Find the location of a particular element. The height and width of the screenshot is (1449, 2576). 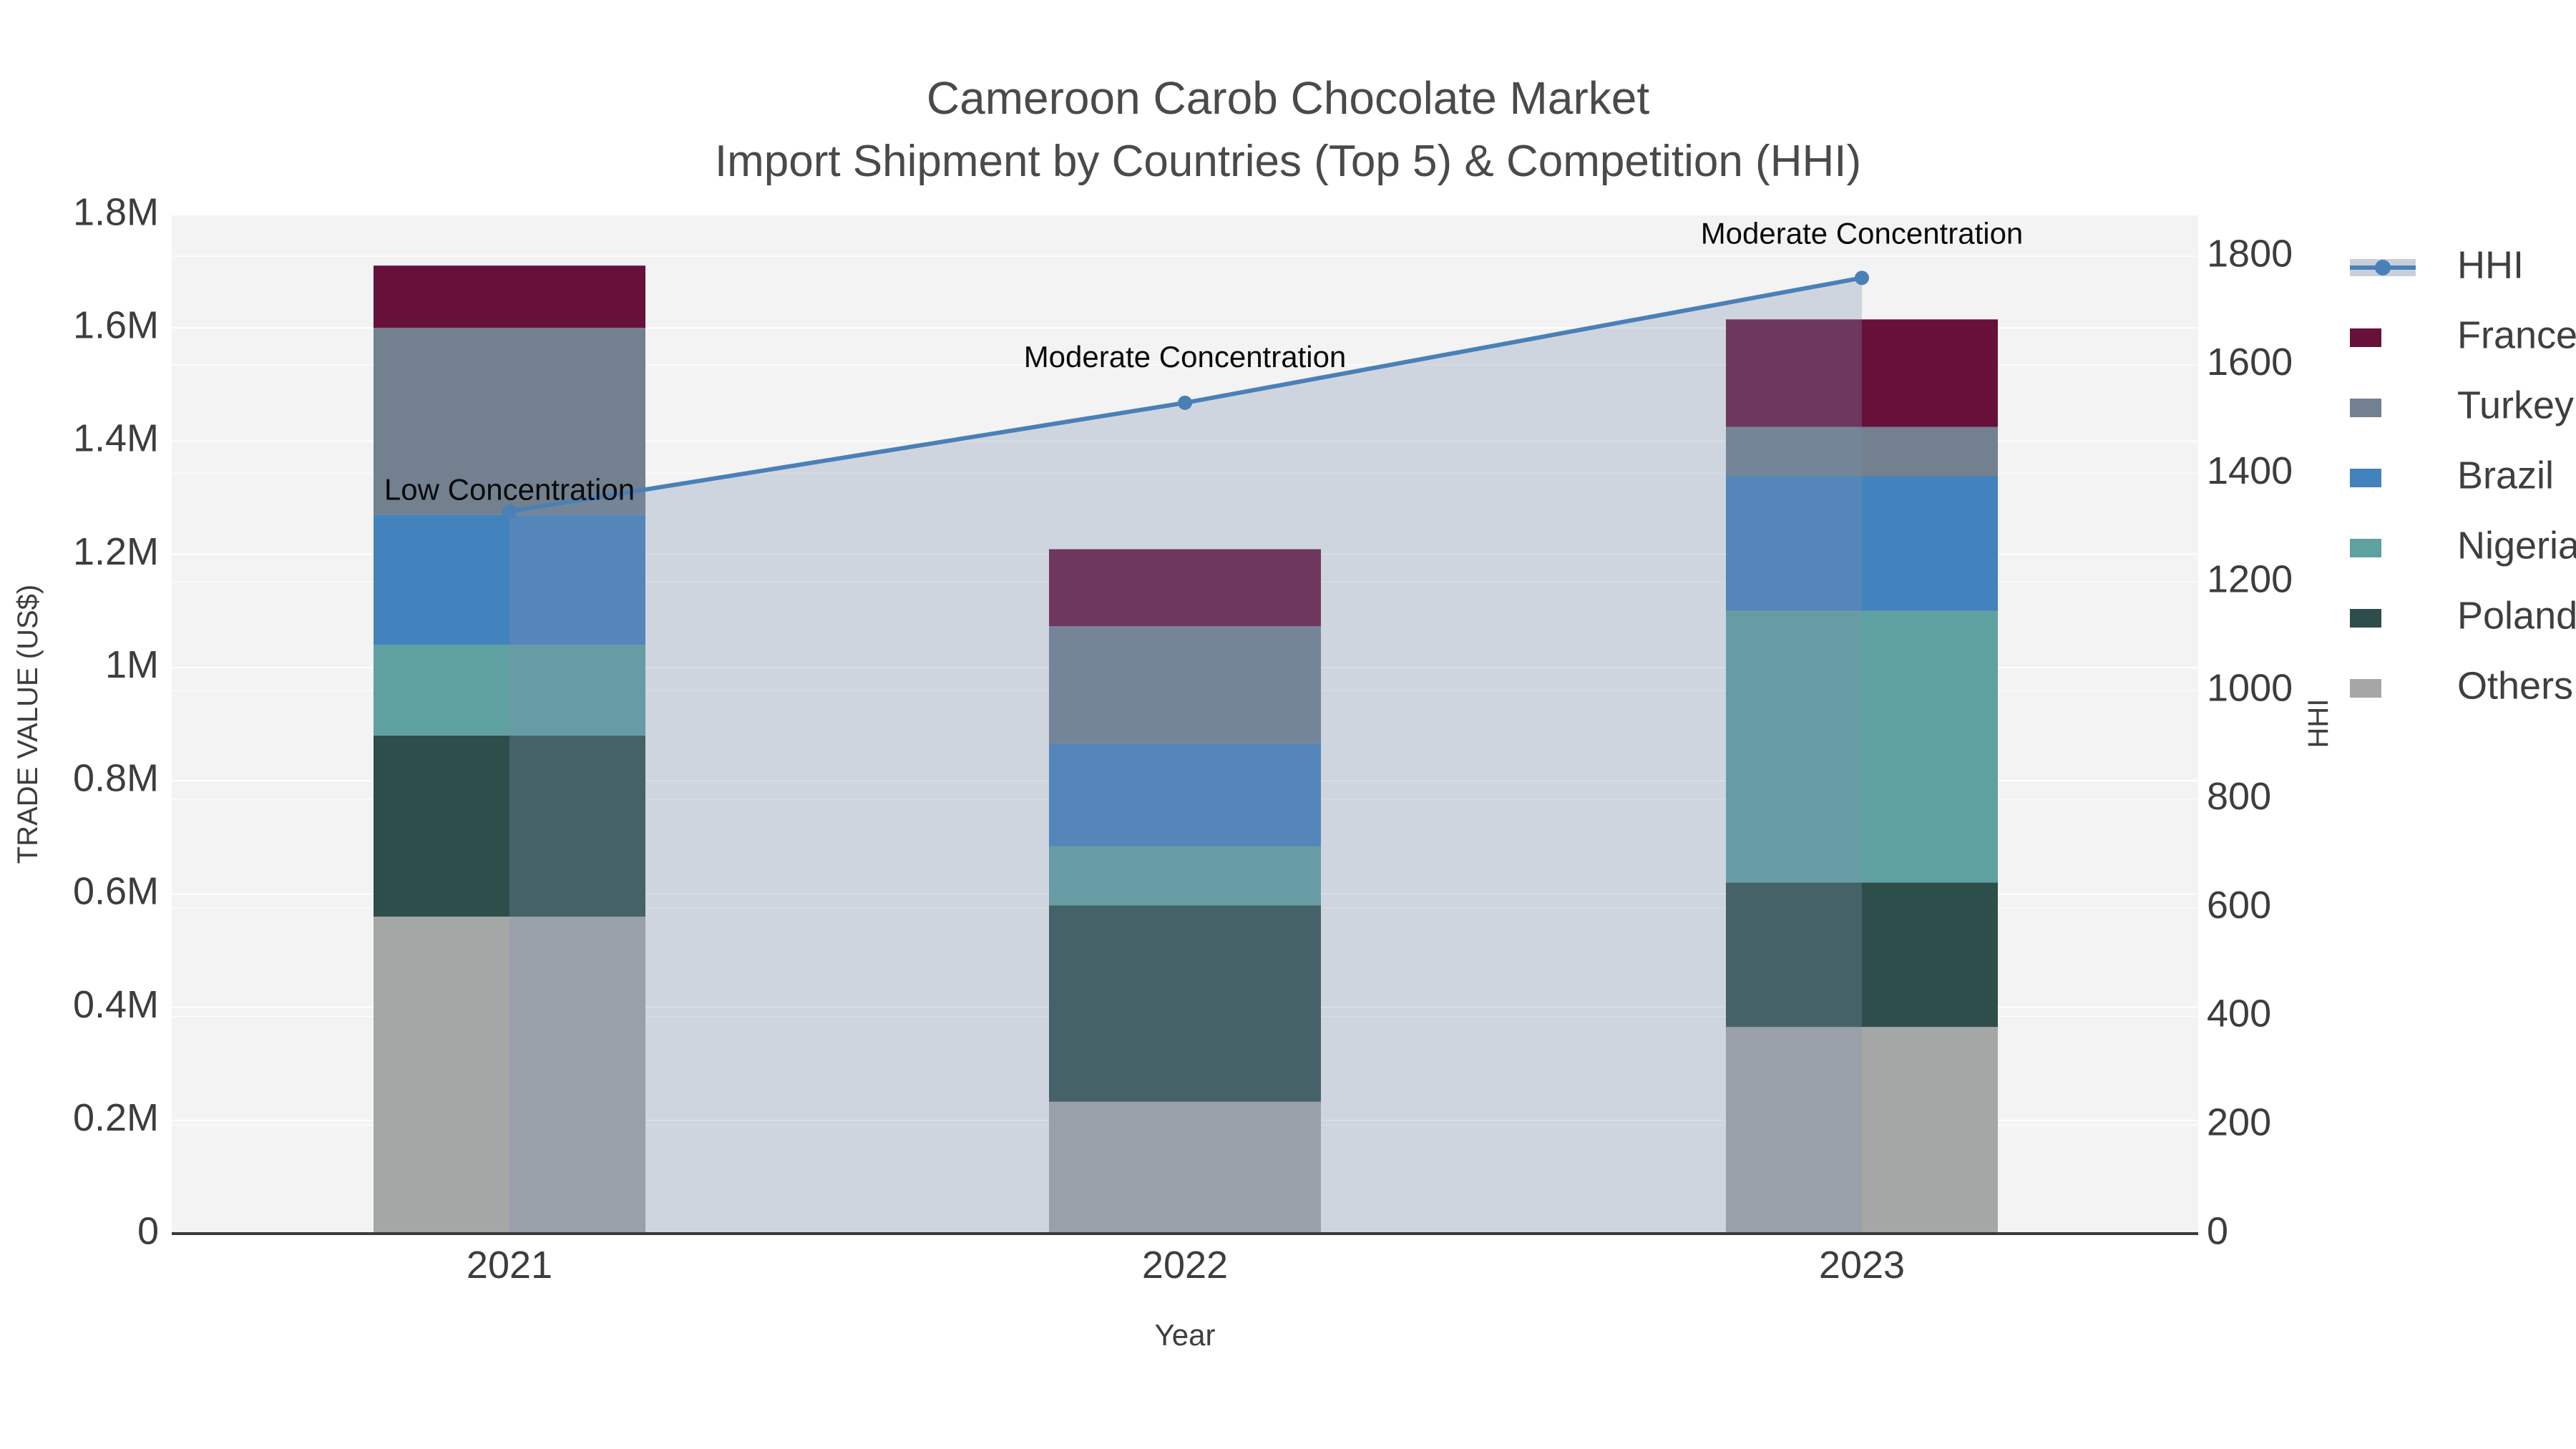

y-right-tick-label: 0 is located at coordinates (2217, 1230).